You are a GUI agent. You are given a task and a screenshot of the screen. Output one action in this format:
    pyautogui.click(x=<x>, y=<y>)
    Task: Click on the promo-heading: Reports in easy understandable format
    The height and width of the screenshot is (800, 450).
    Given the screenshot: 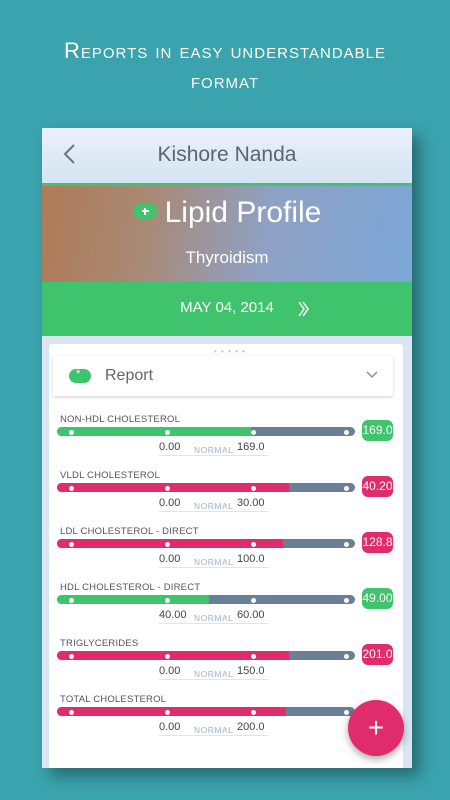 What is the action you would take?
    pyautogui.click(x=225, y=66)
    